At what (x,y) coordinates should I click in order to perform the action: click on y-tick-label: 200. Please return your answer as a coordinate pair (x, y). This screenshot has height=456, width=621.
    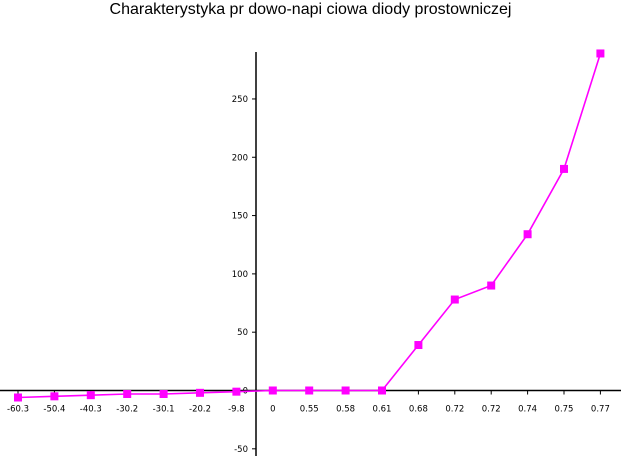
    Looking at the image, I should click on (240, 158).